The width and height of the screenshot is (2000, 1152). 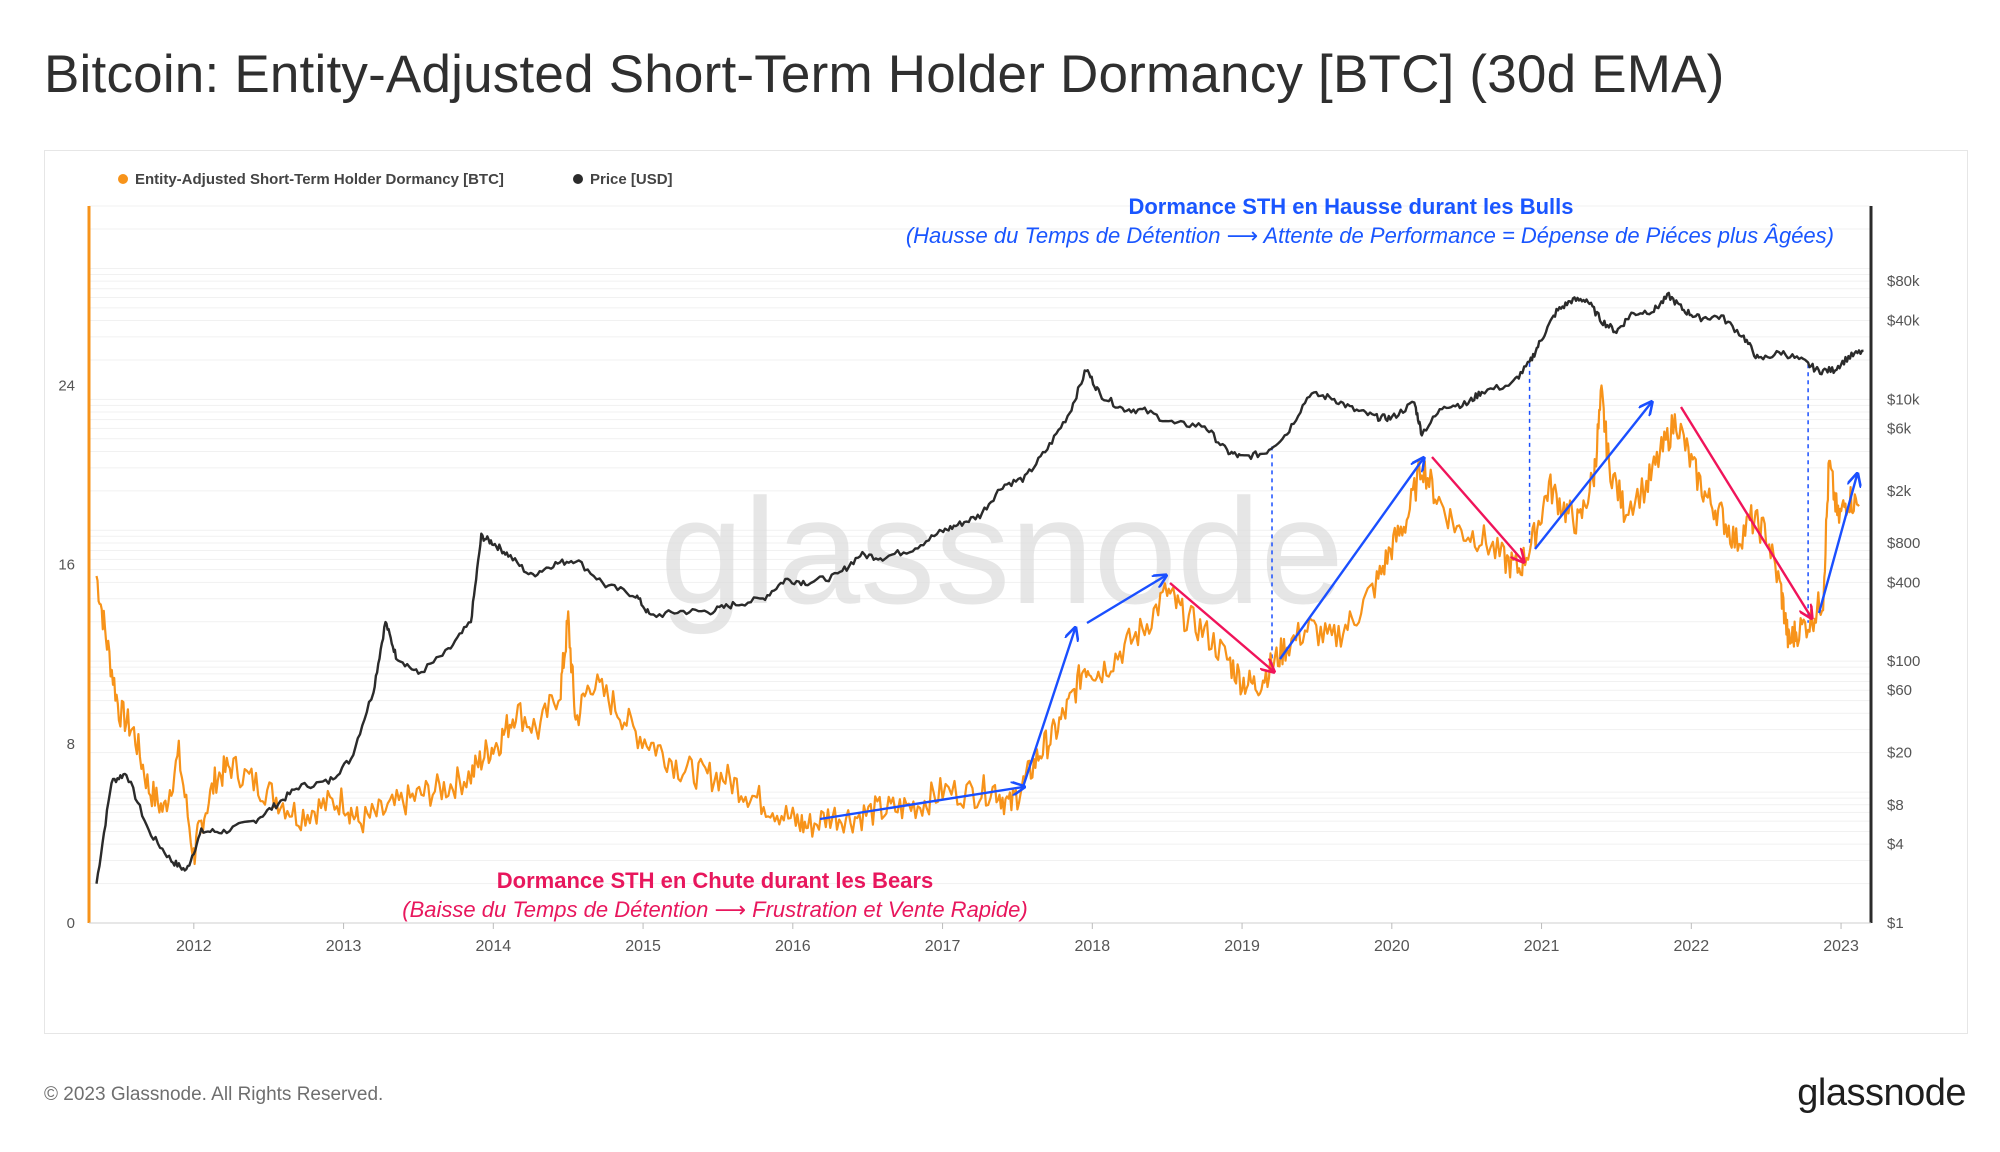 I want to click on x-tick-label: 2014, so click(x=494, y=946).